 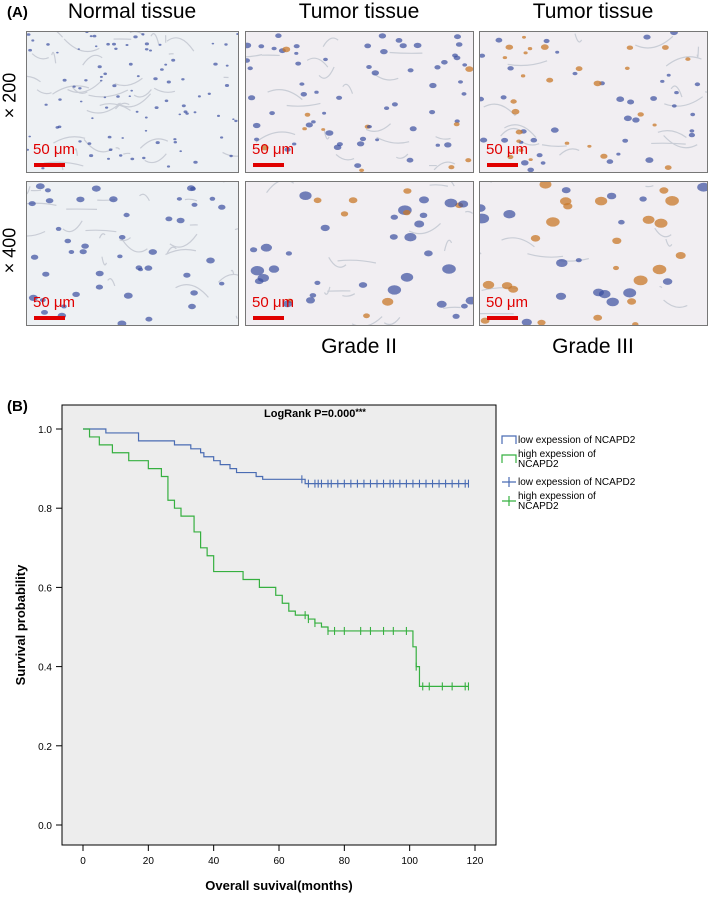 What do you see at coordinates (577, 440) in the screenshot?
I see `legend-label-0: low expession of NCAPD2` at bounding box center [577, 440].